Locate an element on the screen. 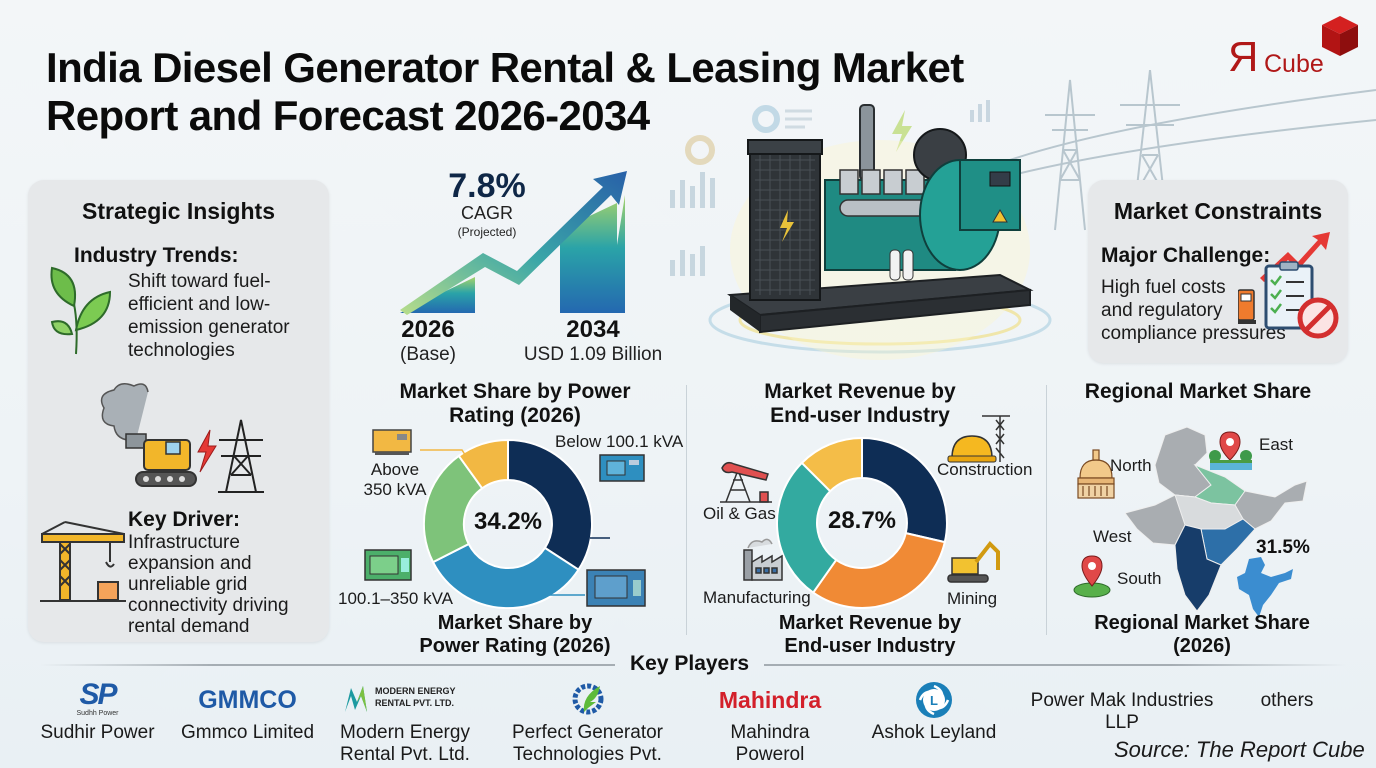  growth-chart-graphic is located at coordinates (513, 243).